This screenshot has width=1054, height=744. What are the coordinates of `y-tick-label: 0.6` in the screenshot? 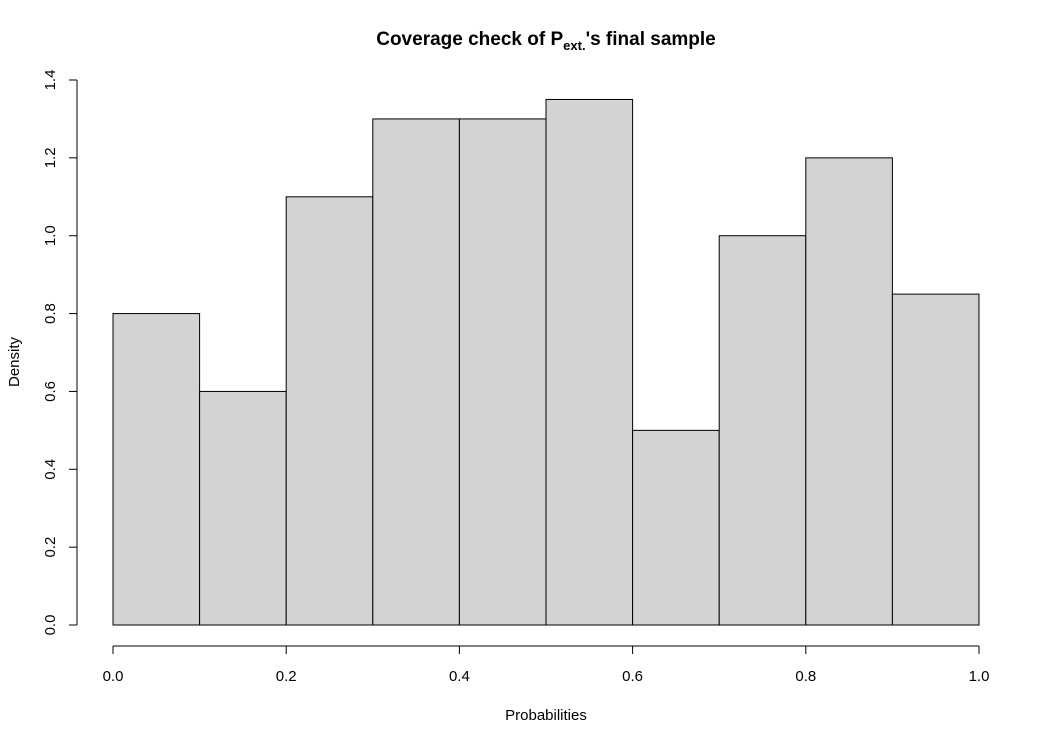 It's located at (50, 391).